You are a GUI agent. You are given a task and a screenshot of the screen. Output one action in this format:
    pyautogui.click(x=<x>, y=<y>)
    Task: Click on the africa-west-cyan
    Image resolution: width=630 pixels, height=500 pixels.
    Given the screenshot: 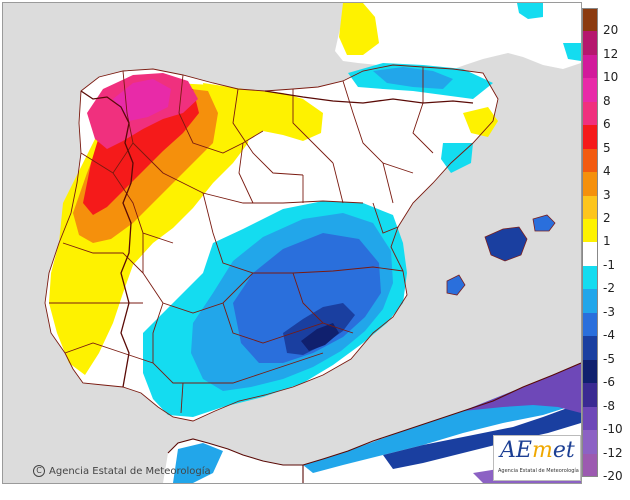 What is the action you would take?
    pyautogui.click(x=198, y=463)
    